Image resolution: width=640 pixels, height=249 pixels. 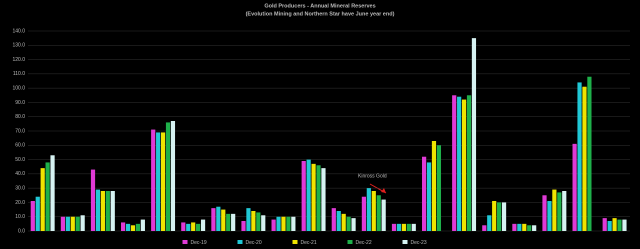 I want to click on annotation: Kinross Gold, so click(x=372, y=176).